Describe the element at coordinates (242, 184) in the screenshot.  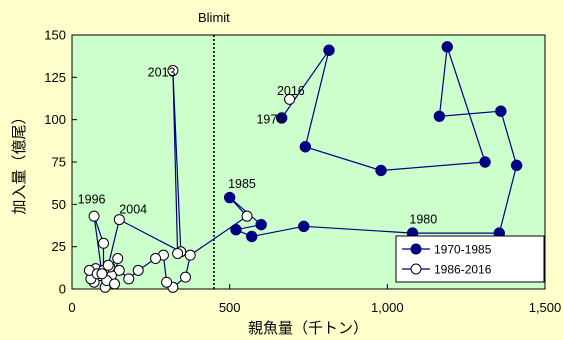
I see `year-annotation-1985: 1985` at that location.